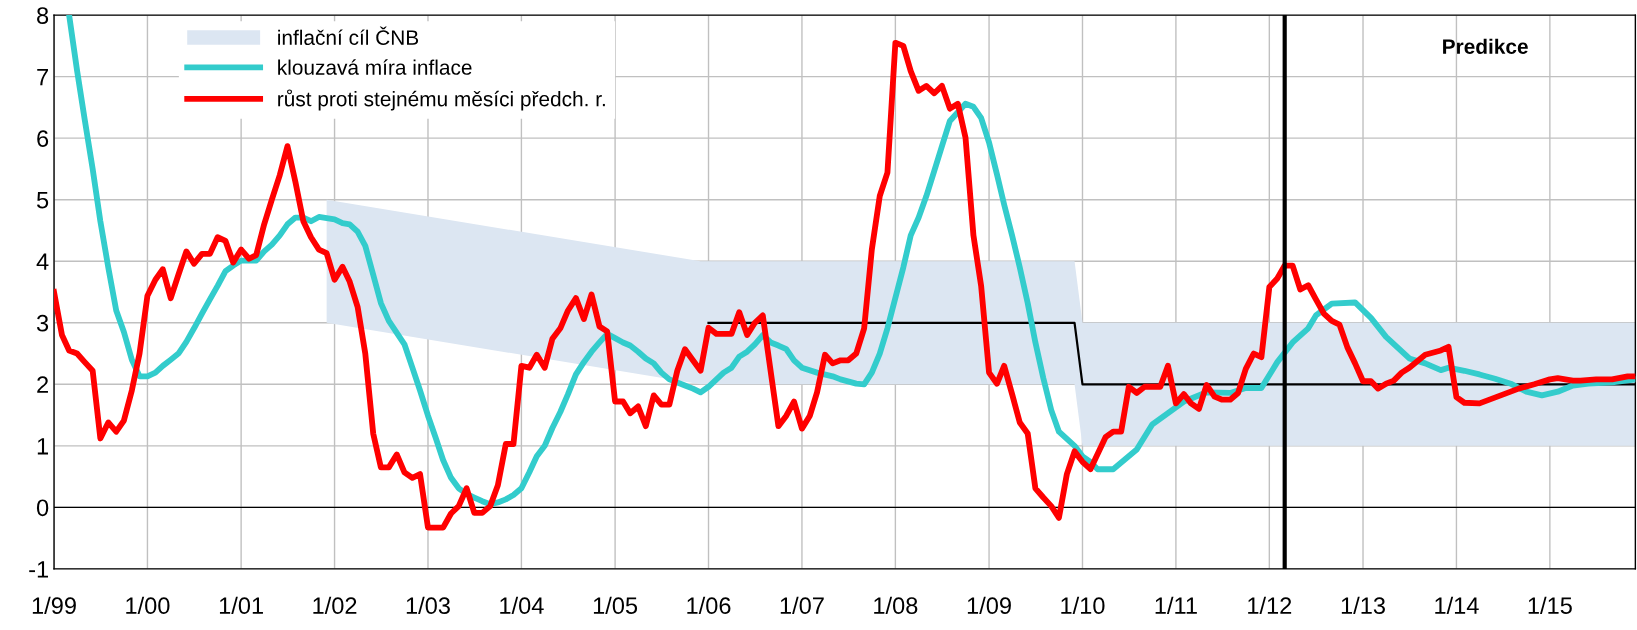  What do you see at coordinates (802, 605) in the screenshot?
I see `x-tick-label: 1/07` at bounding box center [802, 605].